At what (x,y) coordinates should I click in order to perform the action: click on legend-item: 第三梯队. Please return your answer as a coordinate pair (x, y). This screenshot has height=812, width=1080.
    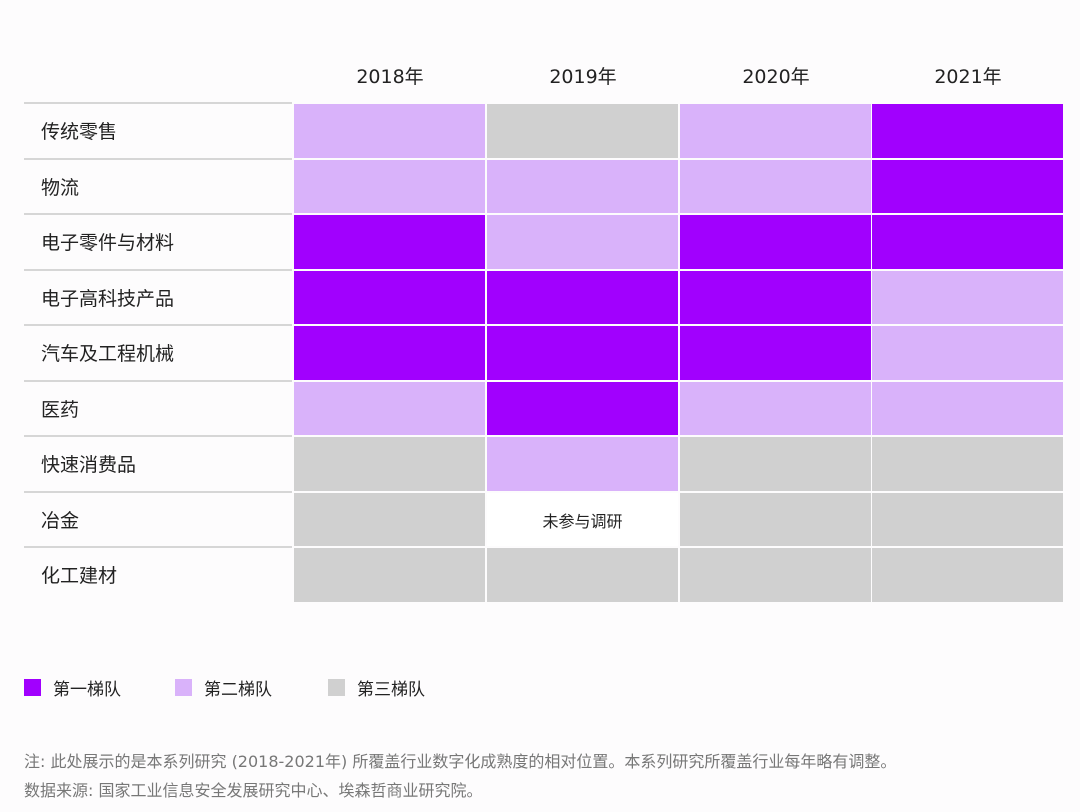
    Looking at the image, I should click on (376, 687).